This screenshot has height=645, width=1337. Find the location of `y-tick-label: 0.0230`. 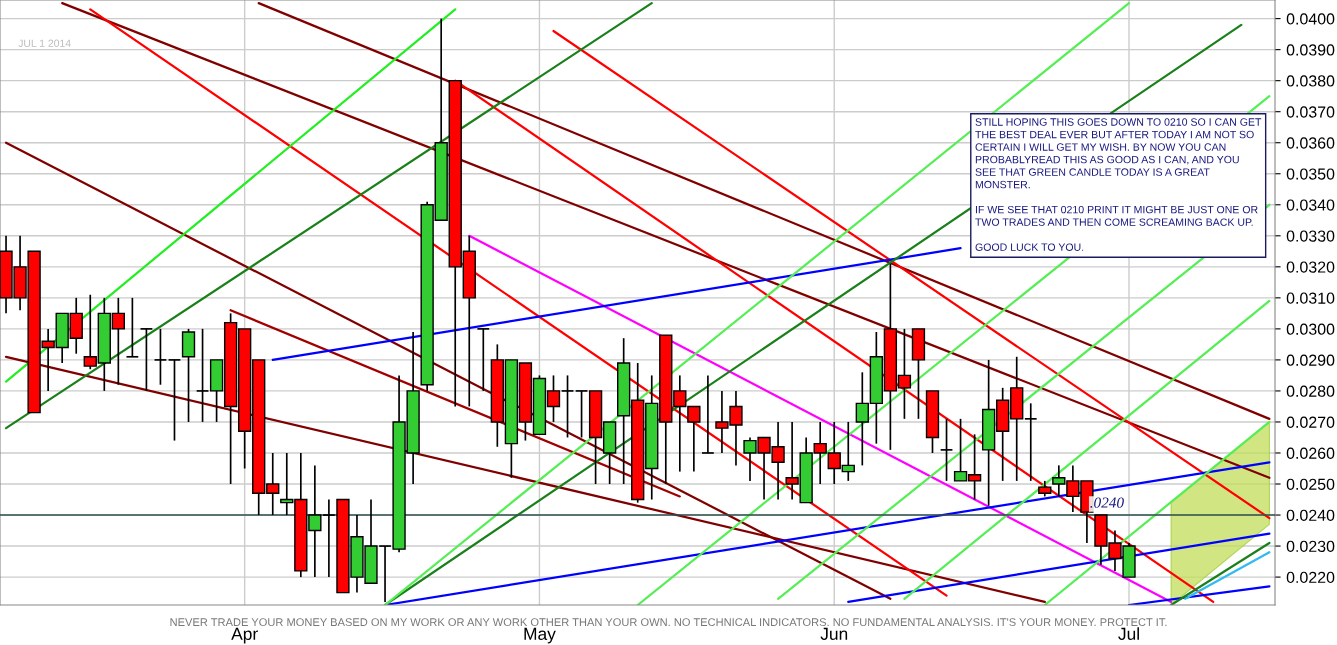

y-tick-label: 0.0230 is located at coordinates (1310, 546).